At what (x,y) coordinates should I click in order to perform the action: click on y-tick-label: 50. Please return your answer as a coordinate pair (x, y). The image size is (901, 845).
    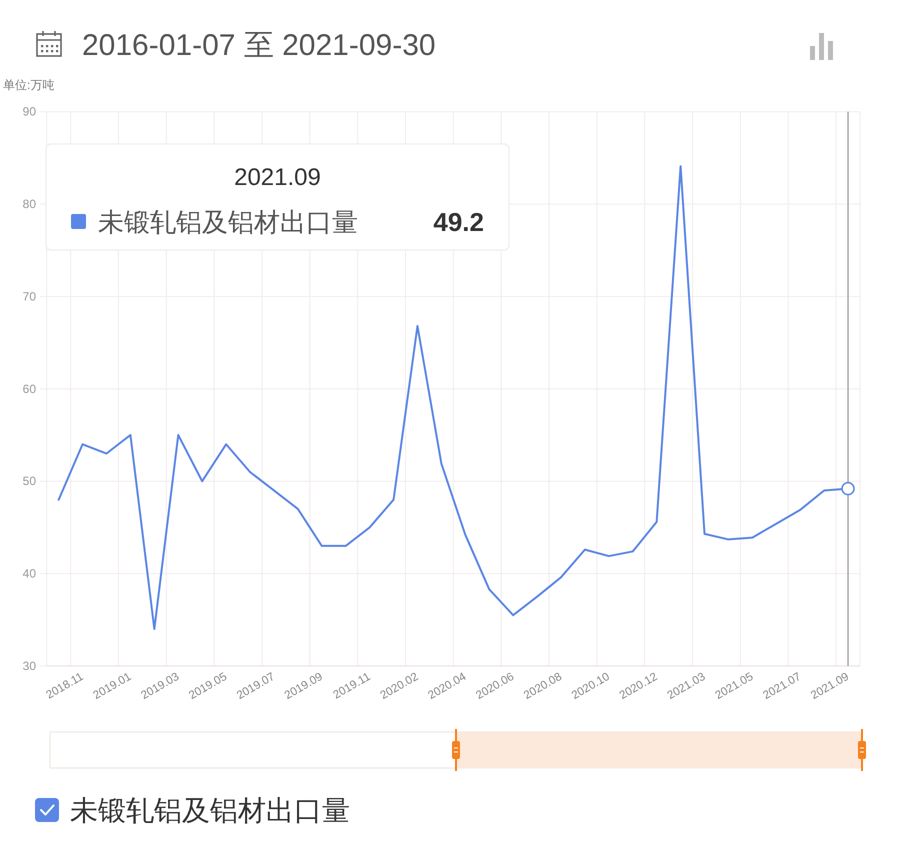
    Looking at the image, I should click on (29, 481).